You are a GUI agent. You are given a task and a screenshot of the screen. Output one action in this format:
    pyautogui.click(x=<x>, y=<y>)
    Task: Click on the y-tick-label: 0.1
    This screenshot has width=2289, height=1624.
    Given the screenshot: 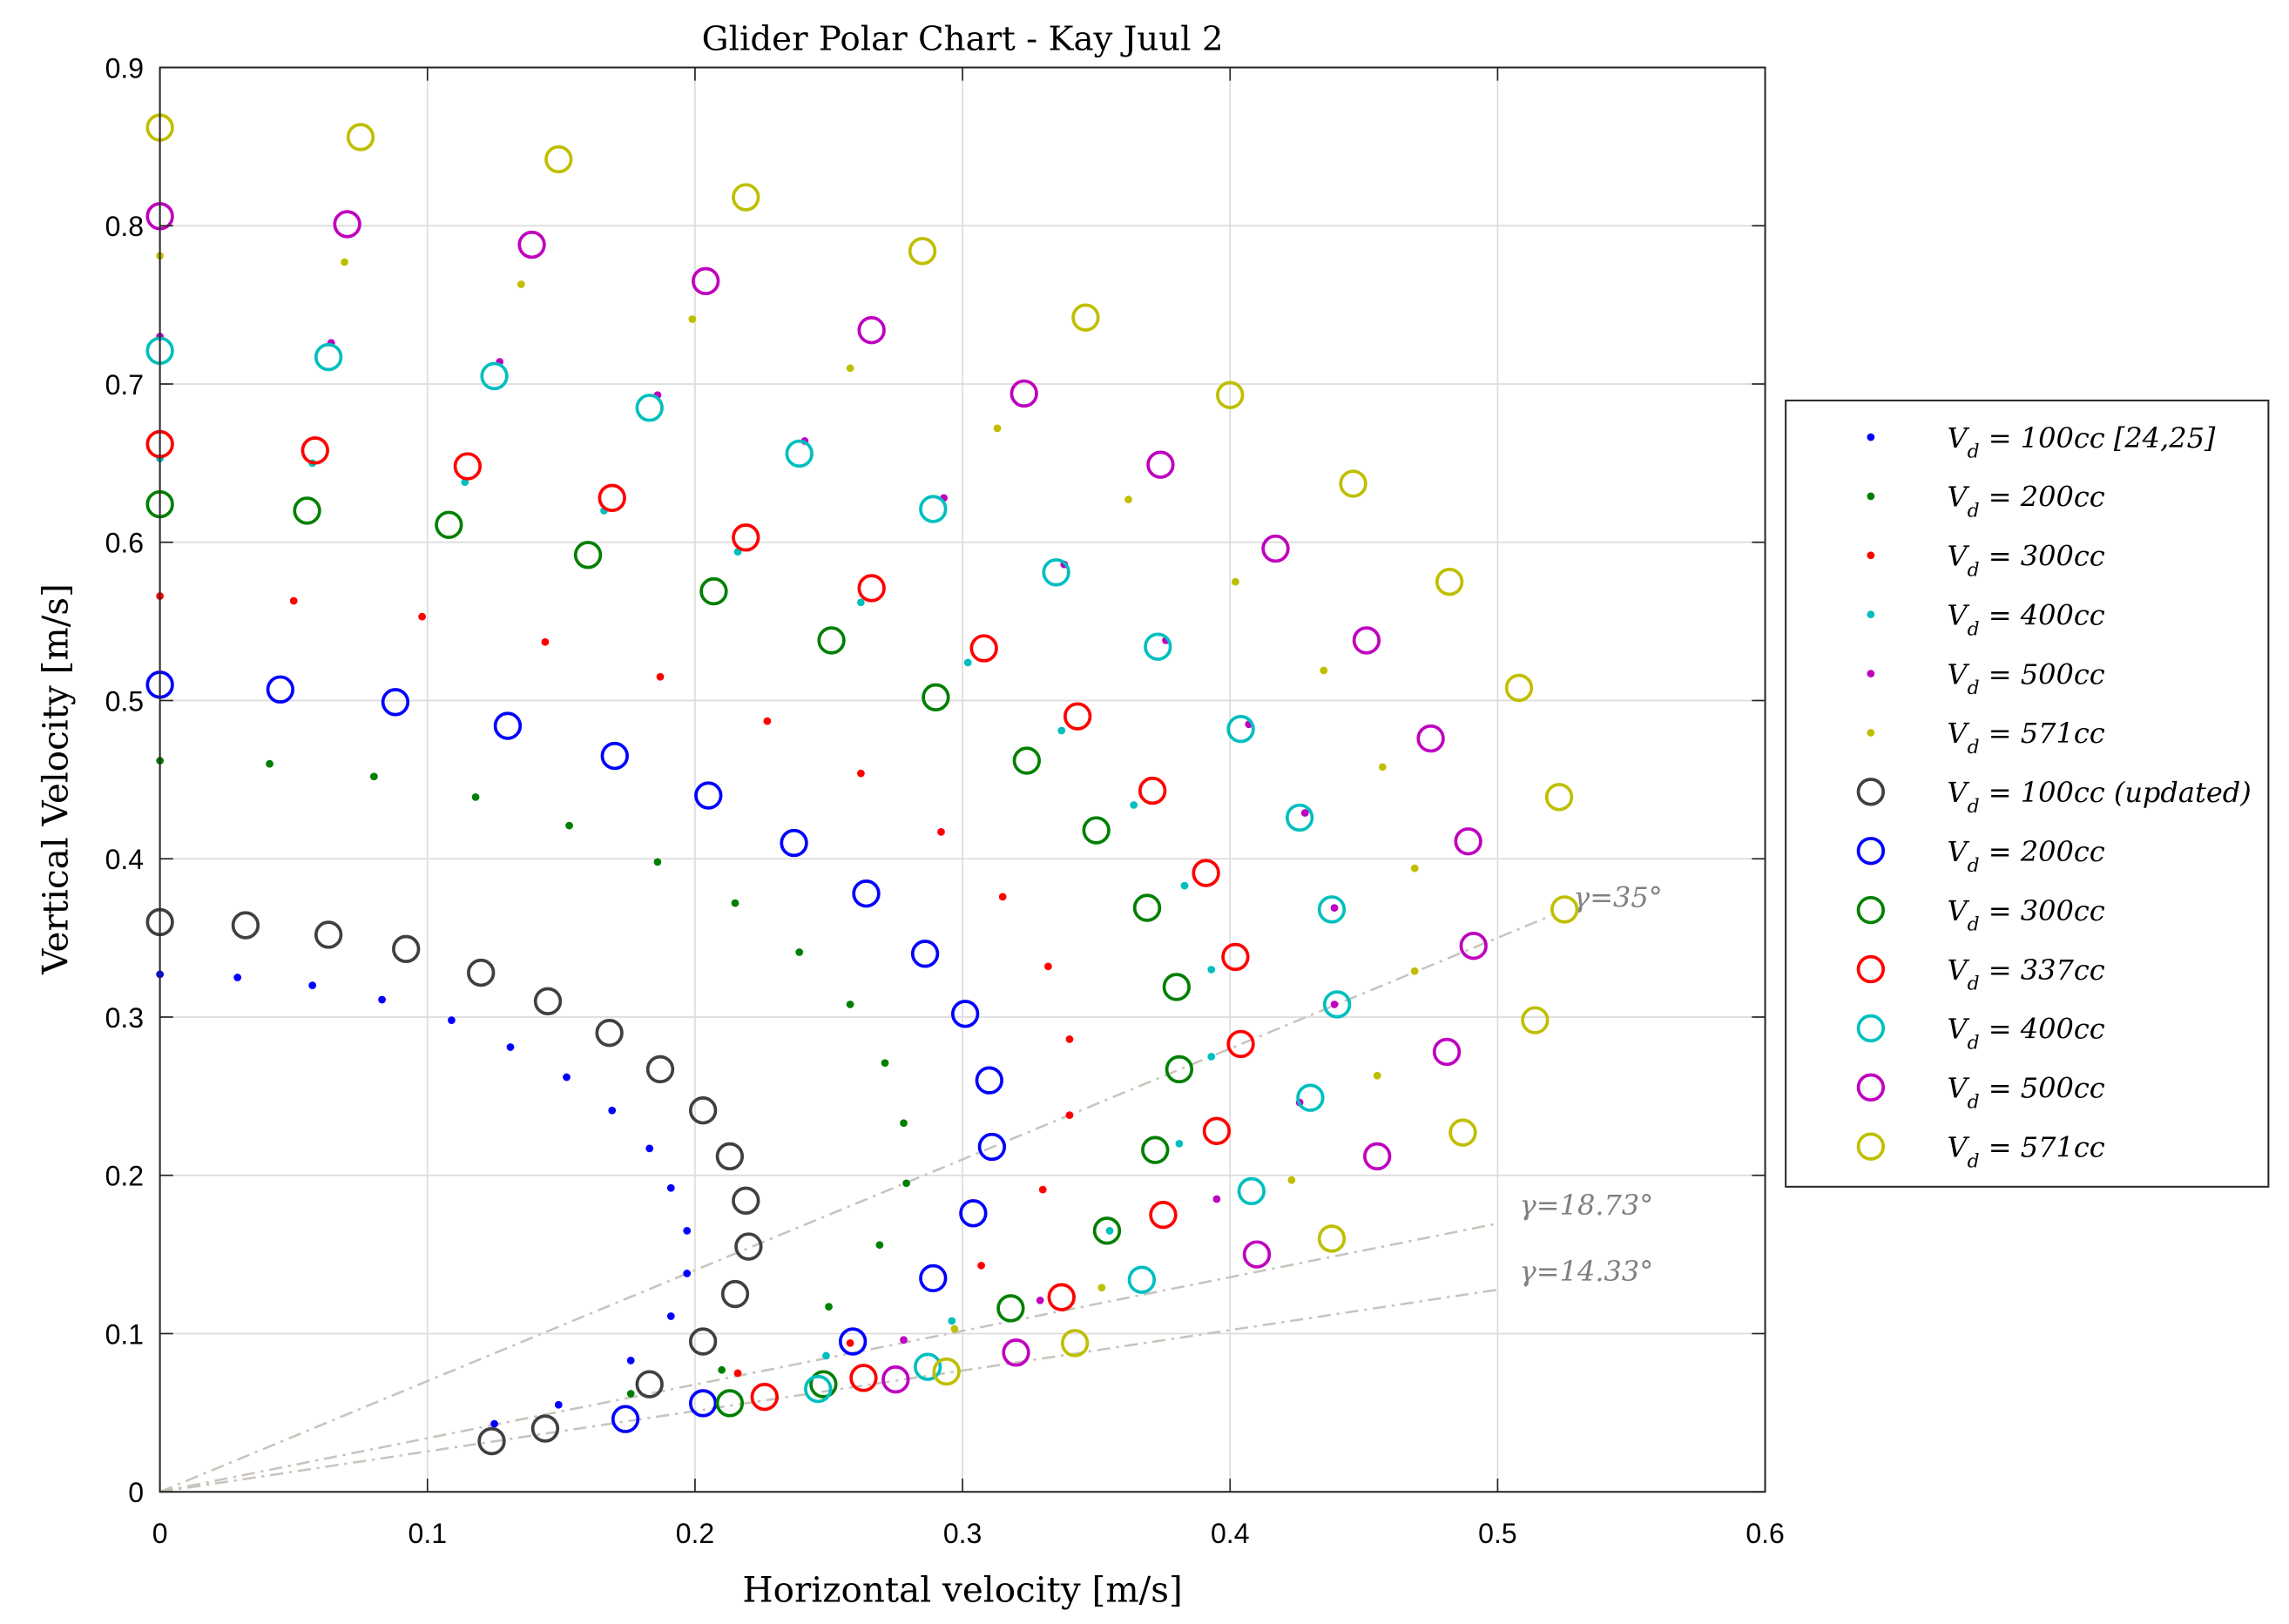 What is the action you would take?
    pyautogui.click(x=125, y=1334)
    